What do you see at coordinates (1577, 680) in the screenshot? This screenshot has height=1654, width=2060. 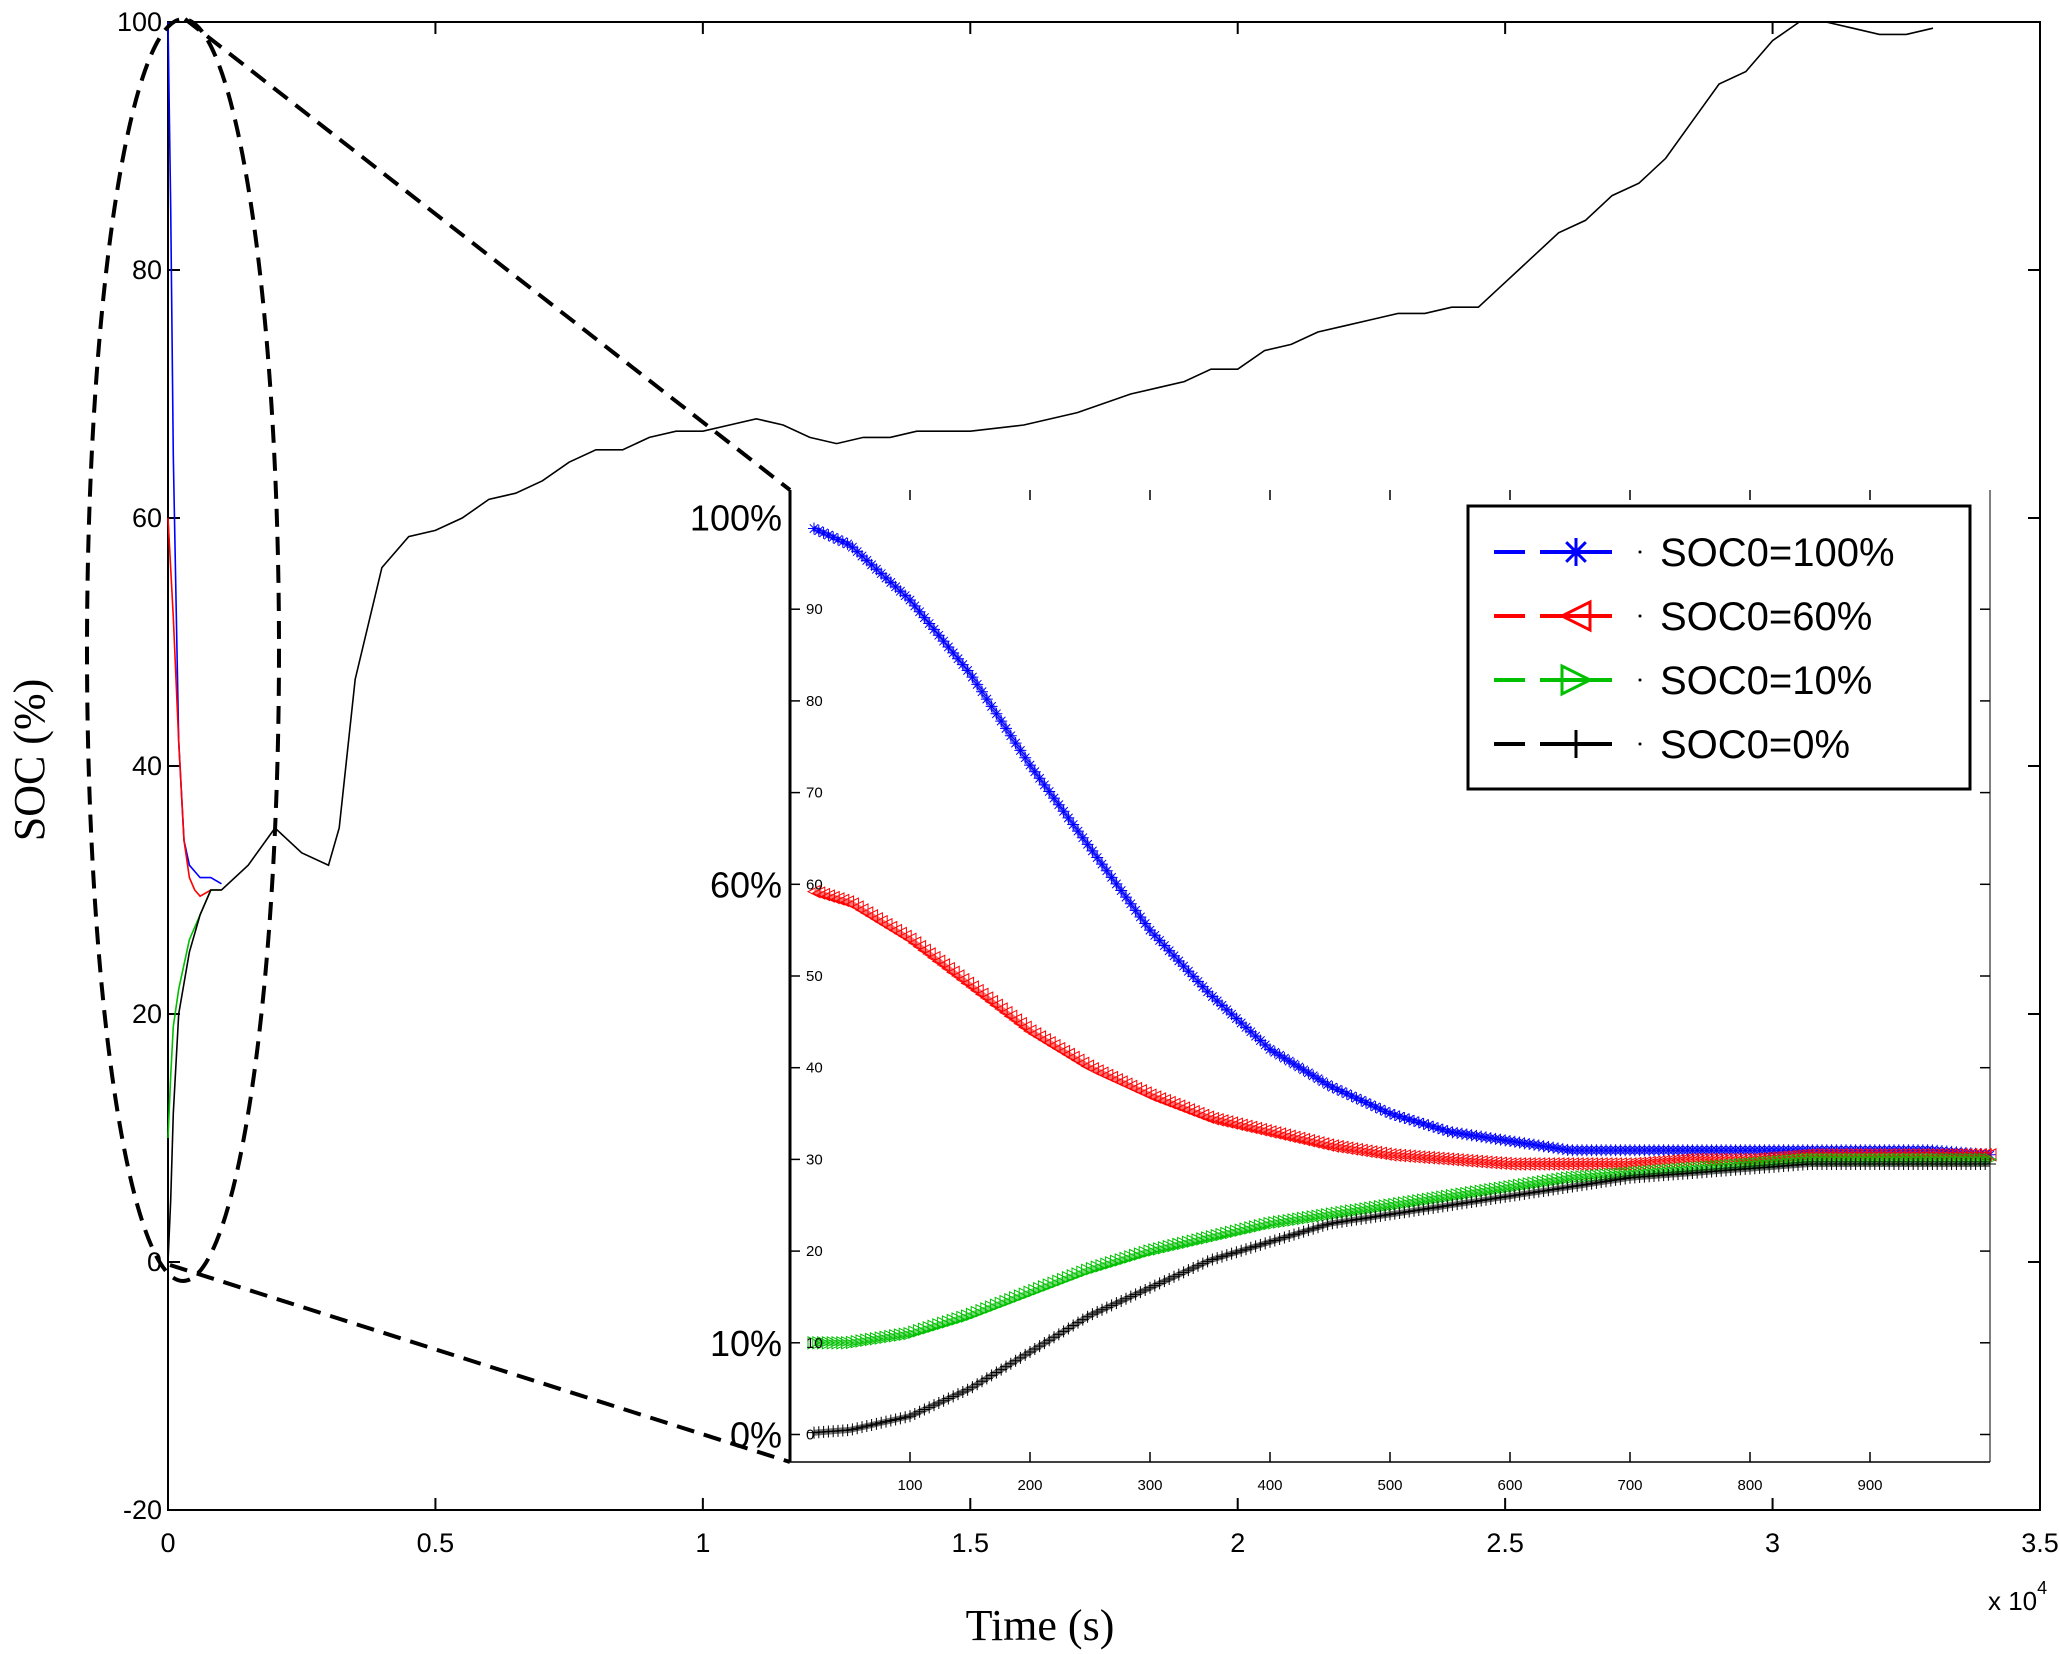 I see `legend-marker-triangle-right` at bounding box center [1577, 680].